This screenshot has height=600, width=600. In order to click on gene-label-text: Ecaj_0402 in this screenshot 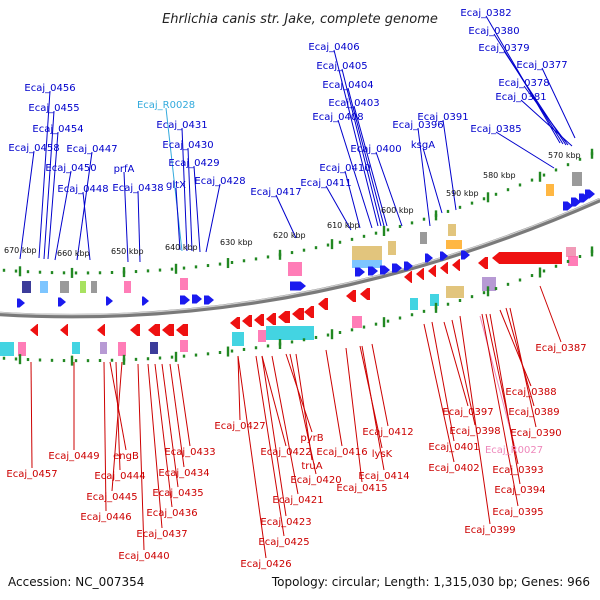, I will do `click(453, 468)`.